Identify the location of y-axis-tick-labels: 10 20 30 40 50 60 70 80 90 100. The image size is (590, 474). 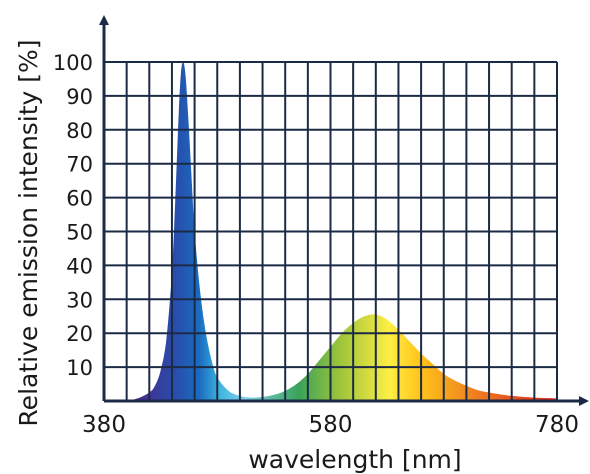
(73, 215).